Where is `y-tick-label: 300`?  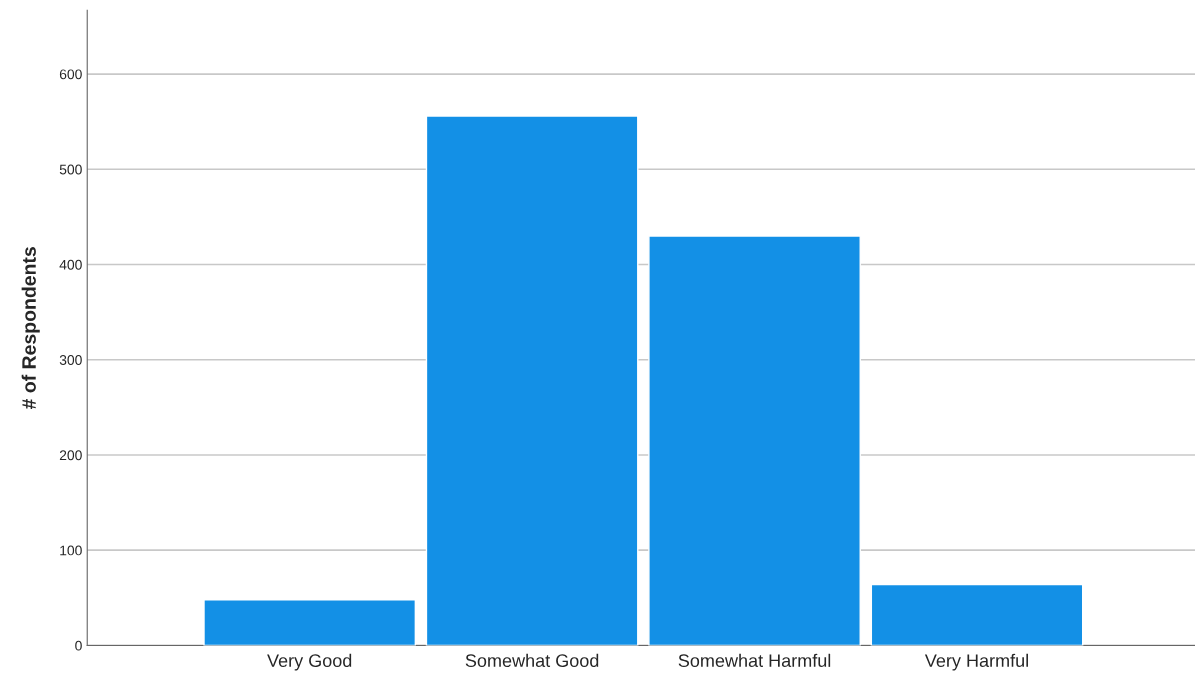
y-tick-label: 300 is located at coordinates (70, 360).